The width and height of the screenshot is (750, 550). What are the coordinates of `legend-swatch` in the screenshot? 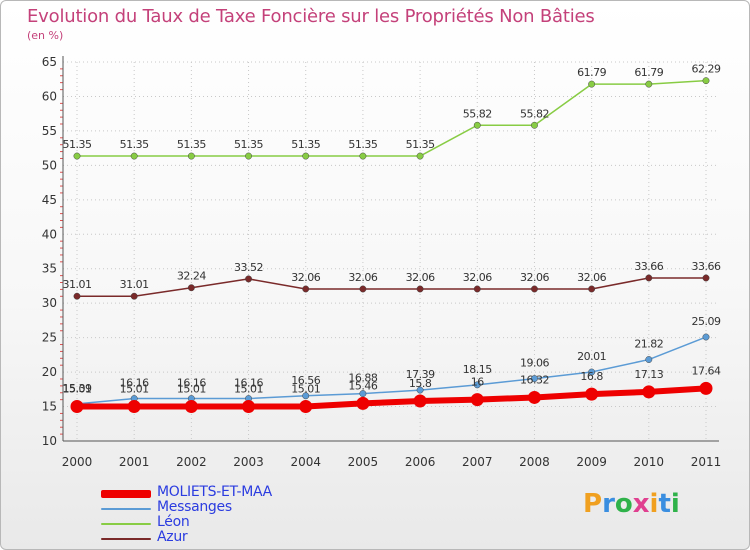 It's located at (126, 509).